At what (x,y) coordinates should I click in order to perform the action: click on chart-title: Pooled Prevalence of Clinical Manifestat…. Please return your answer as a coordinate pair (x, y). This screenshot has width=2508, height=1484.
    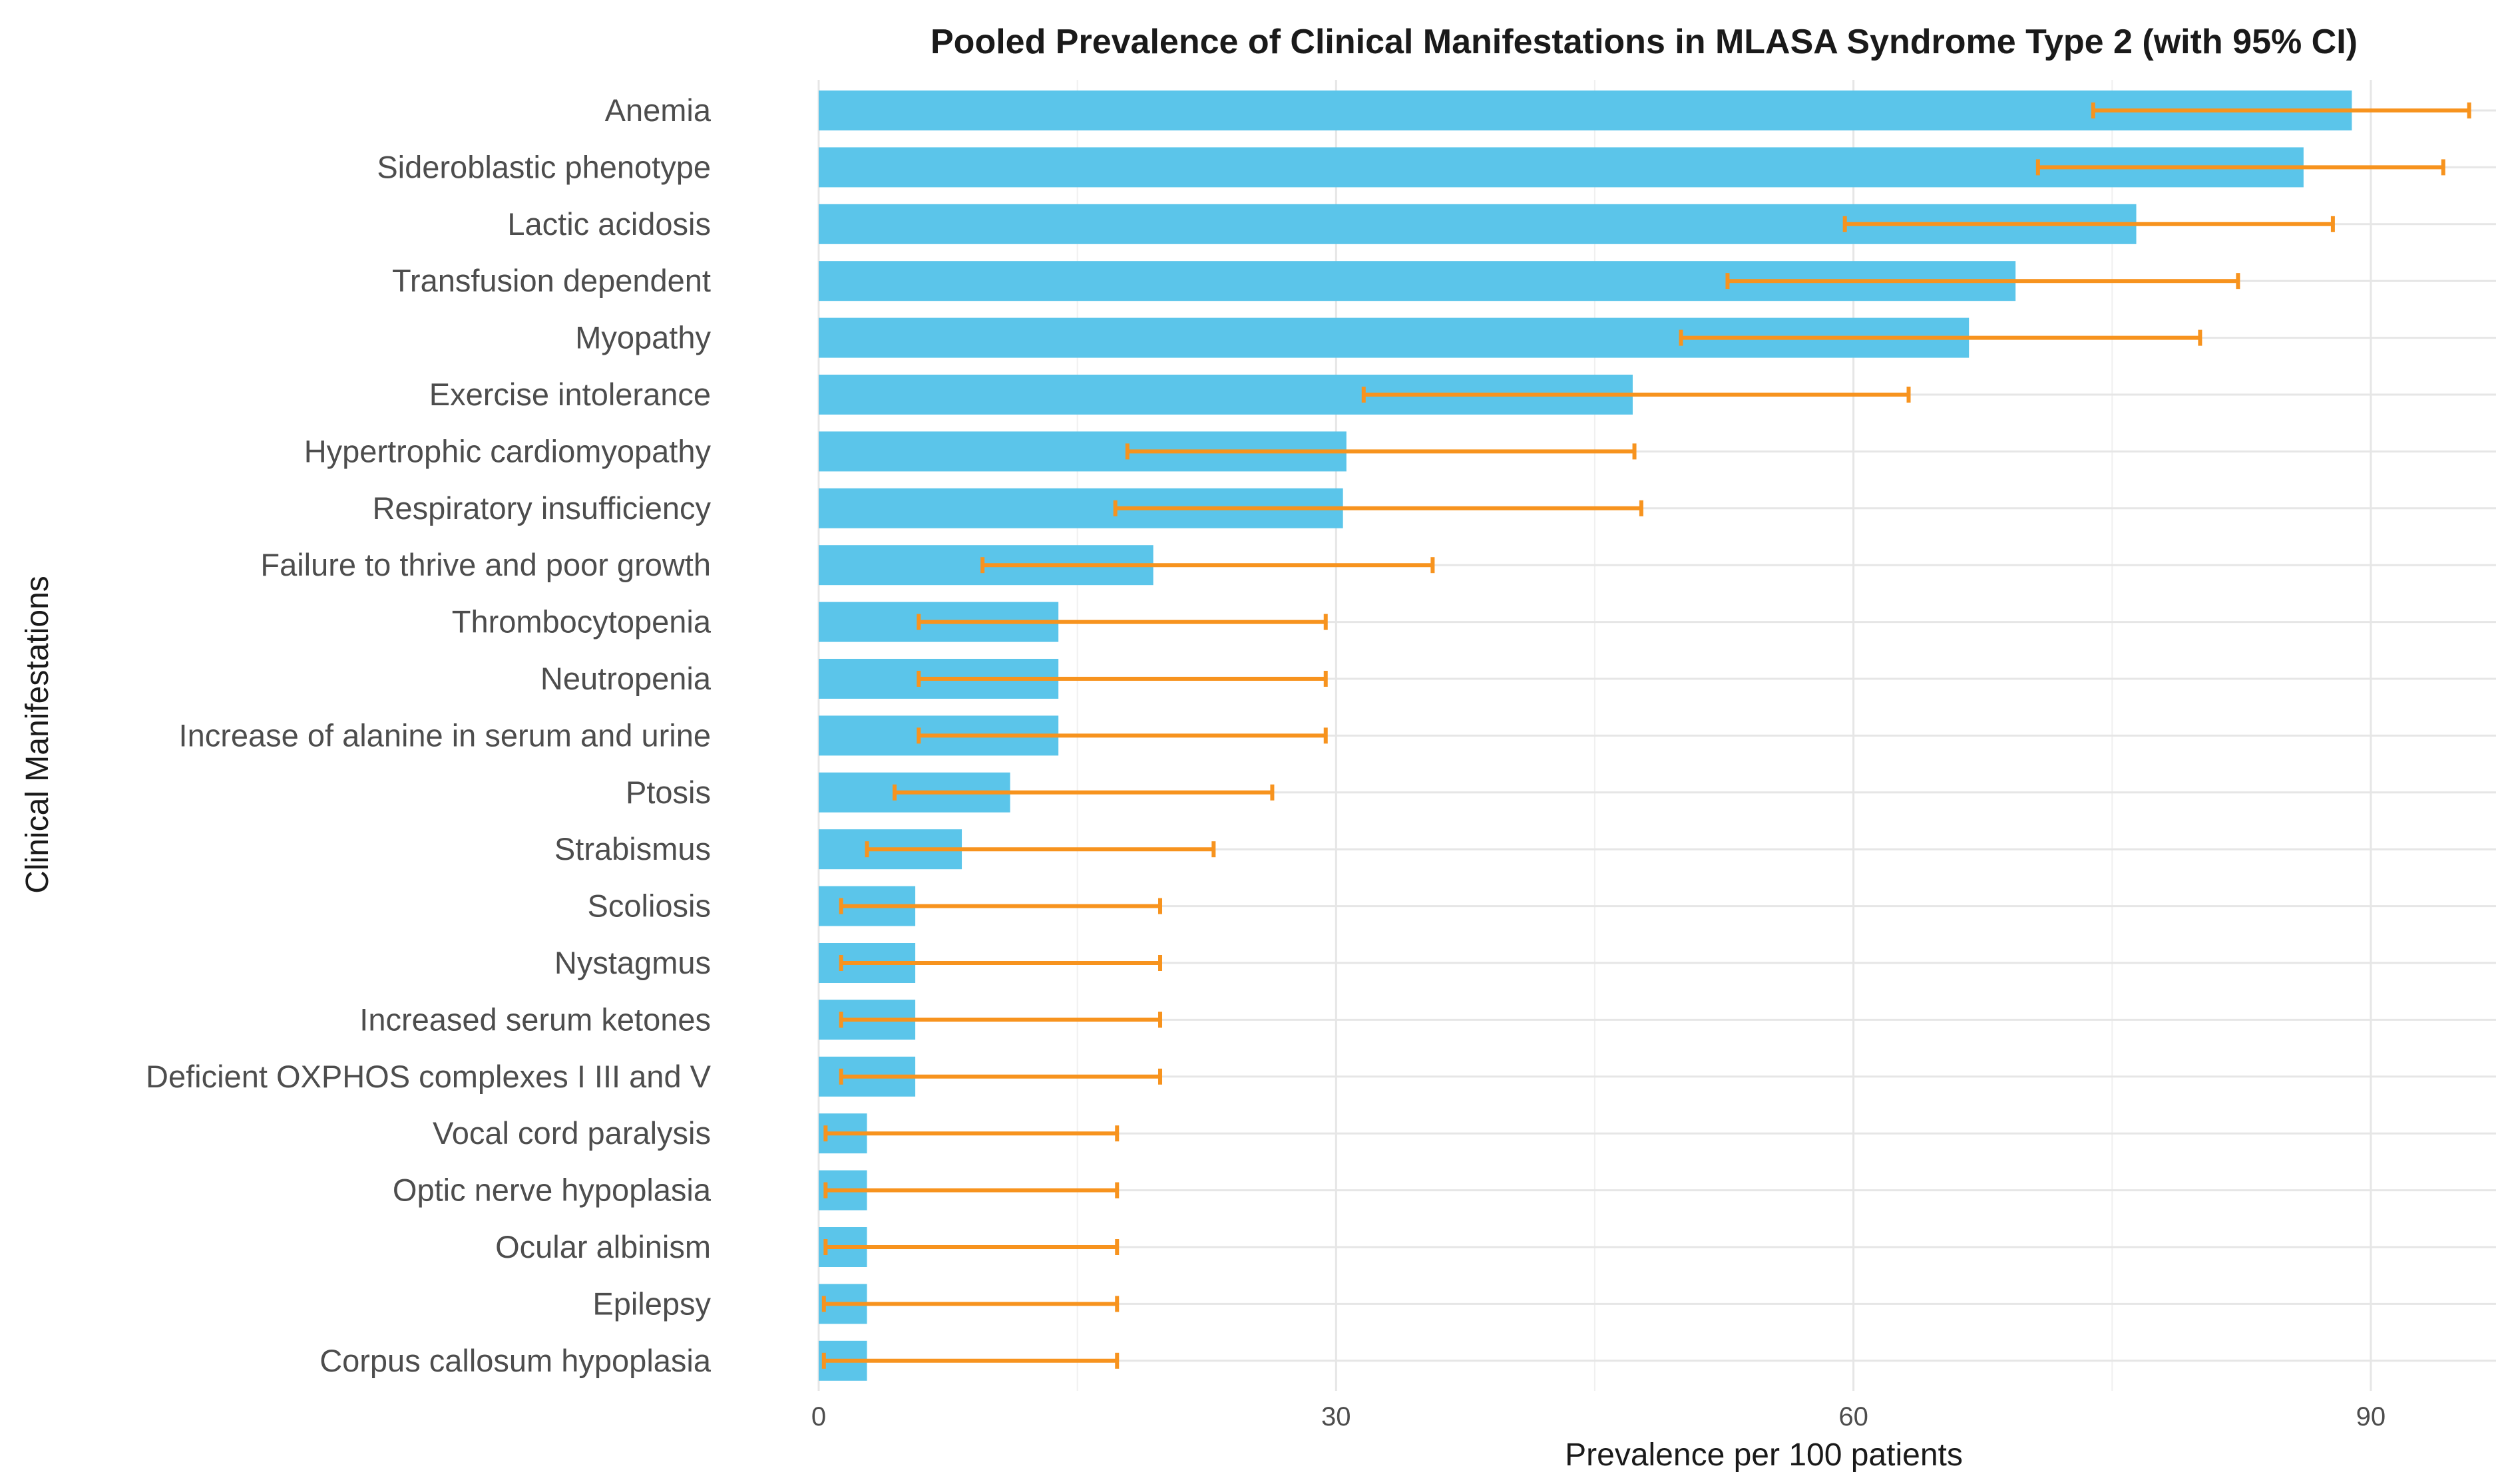
    Looking at the image, I should click on (1644, 42).